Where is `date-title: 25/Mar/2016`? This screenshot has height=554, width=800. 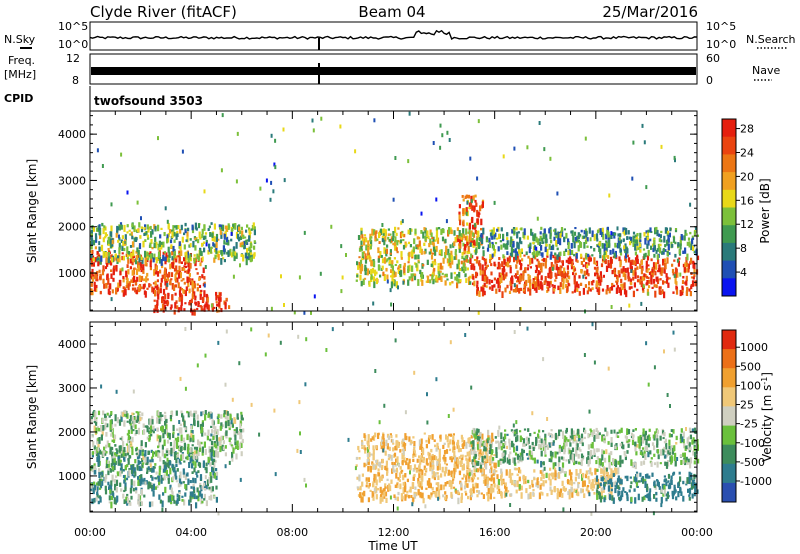
date-title: 25/Mar/2016 is located at coordinates (650, 12).